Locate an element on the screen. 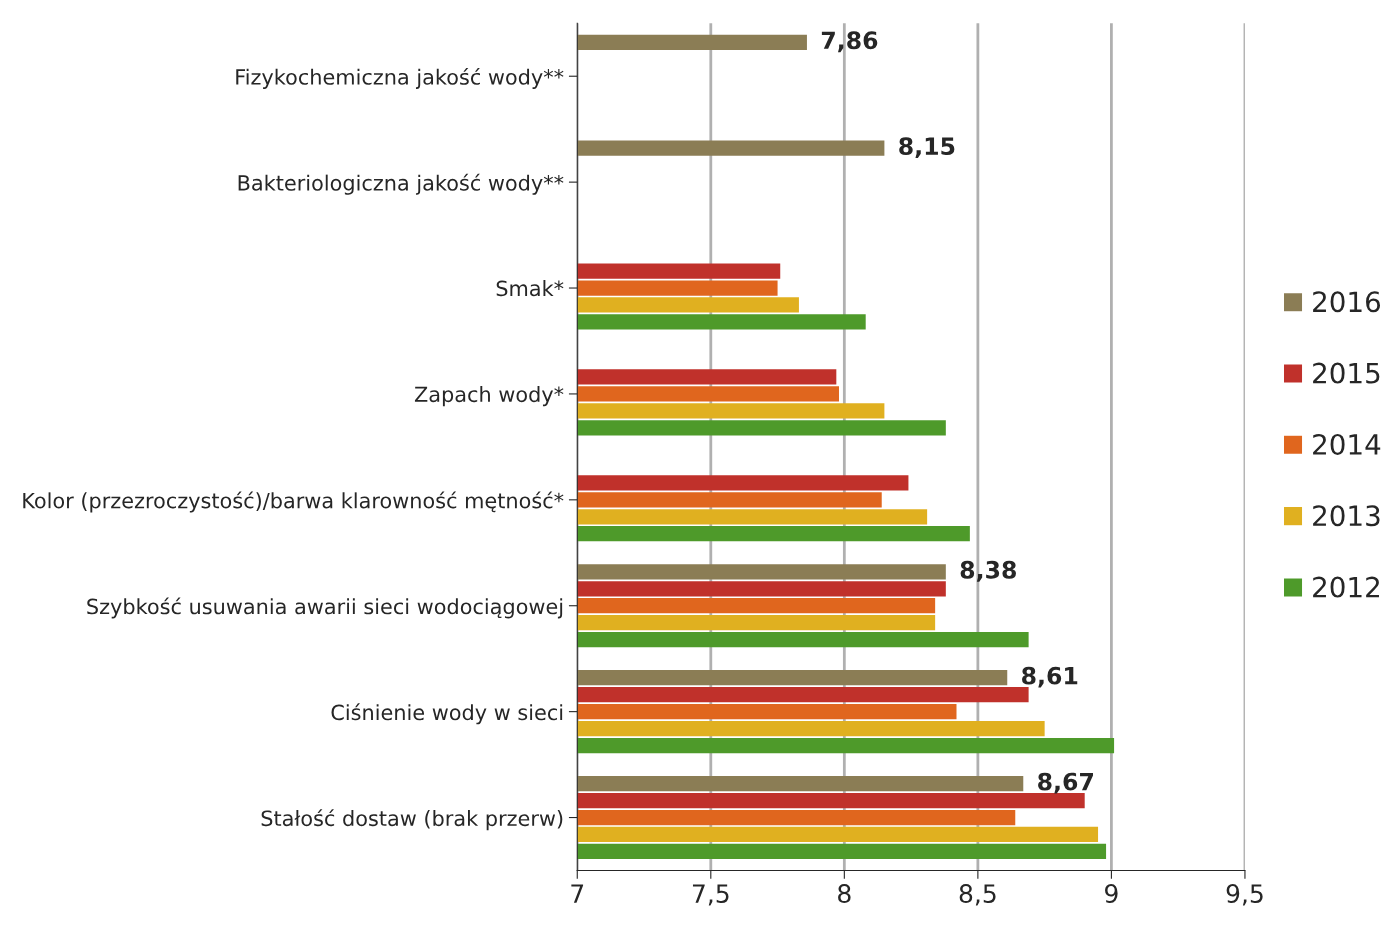 The image size is (1391, 931). legend-label: 2016 is located at coordinates (1347, 302).